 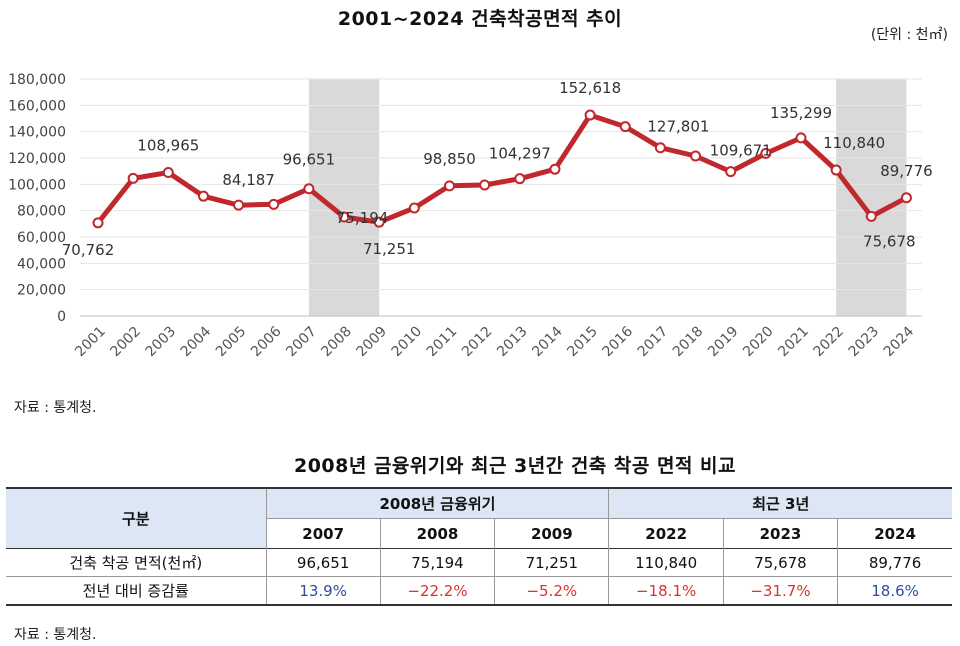 I want to click on table-cell: 18.6%, so click(x=895, y=590).